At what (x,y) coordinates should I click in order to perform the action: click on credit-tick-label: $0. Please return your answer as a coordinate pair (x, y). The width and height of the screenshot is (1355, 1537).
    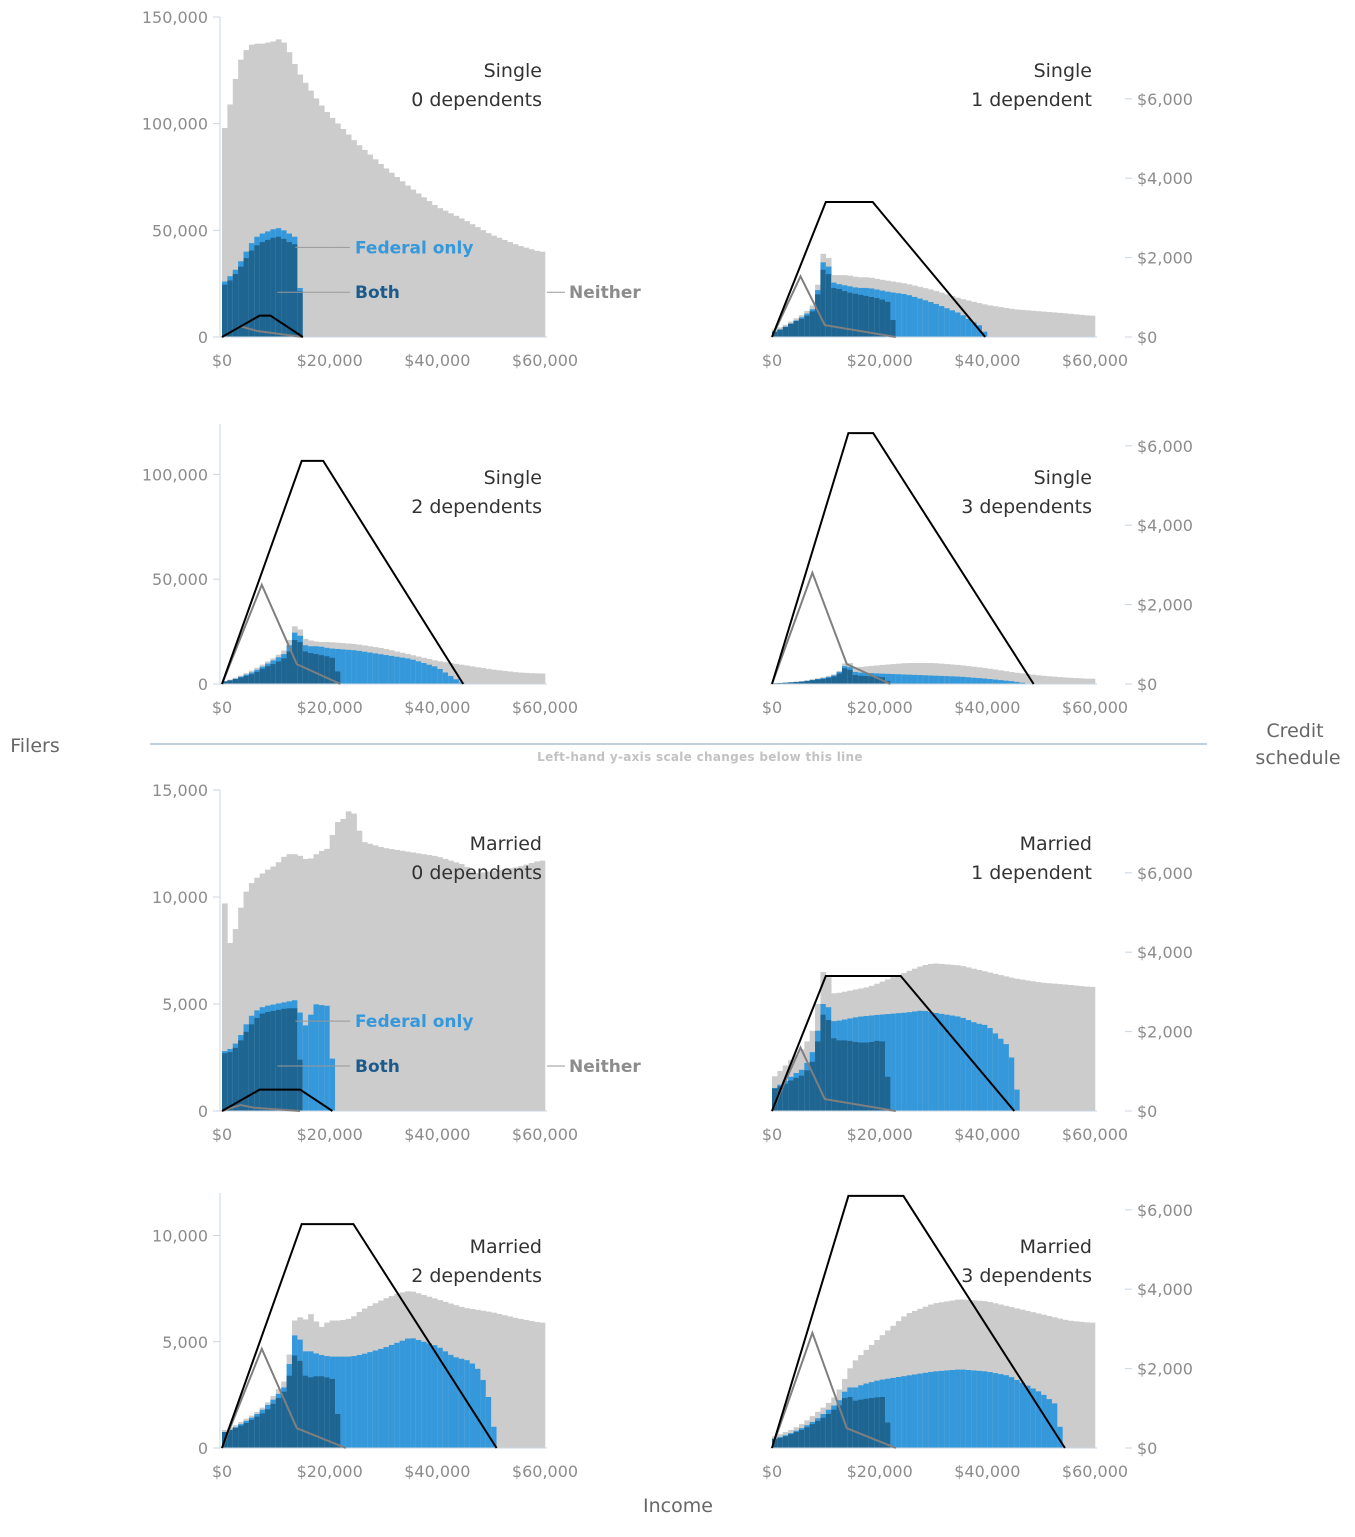
    Looking at the image, I should click on (1147, 684).